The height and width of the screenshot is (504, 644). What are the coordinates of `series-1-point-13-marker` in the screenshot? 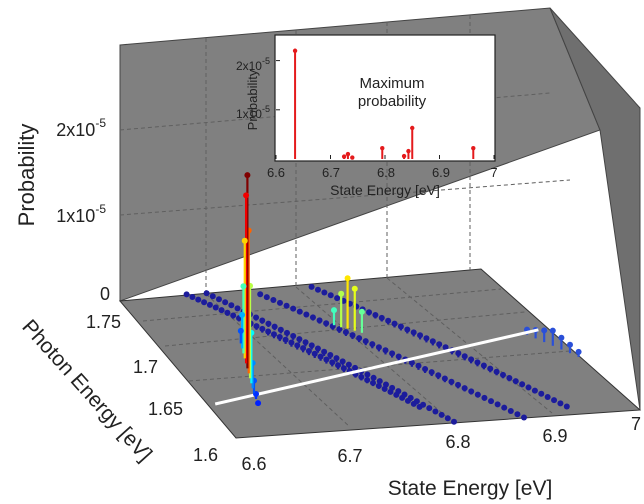 It's located at (287, 332).